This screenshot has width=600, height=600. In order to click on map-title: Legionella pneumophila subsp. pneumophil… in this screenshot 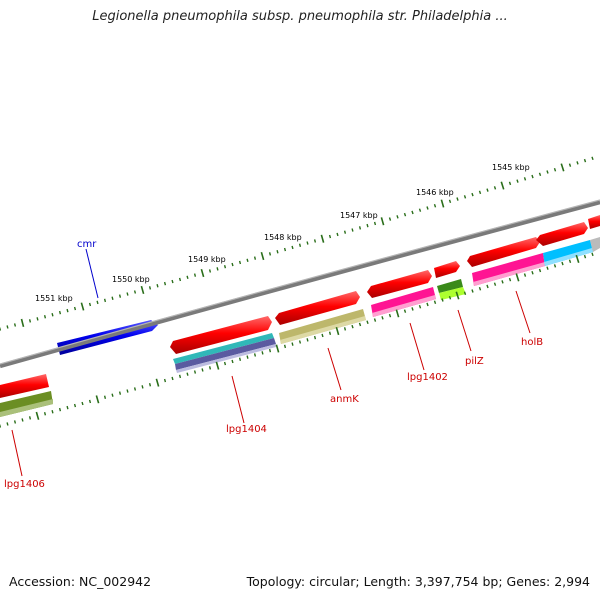, I will do `click(300, 16)`.